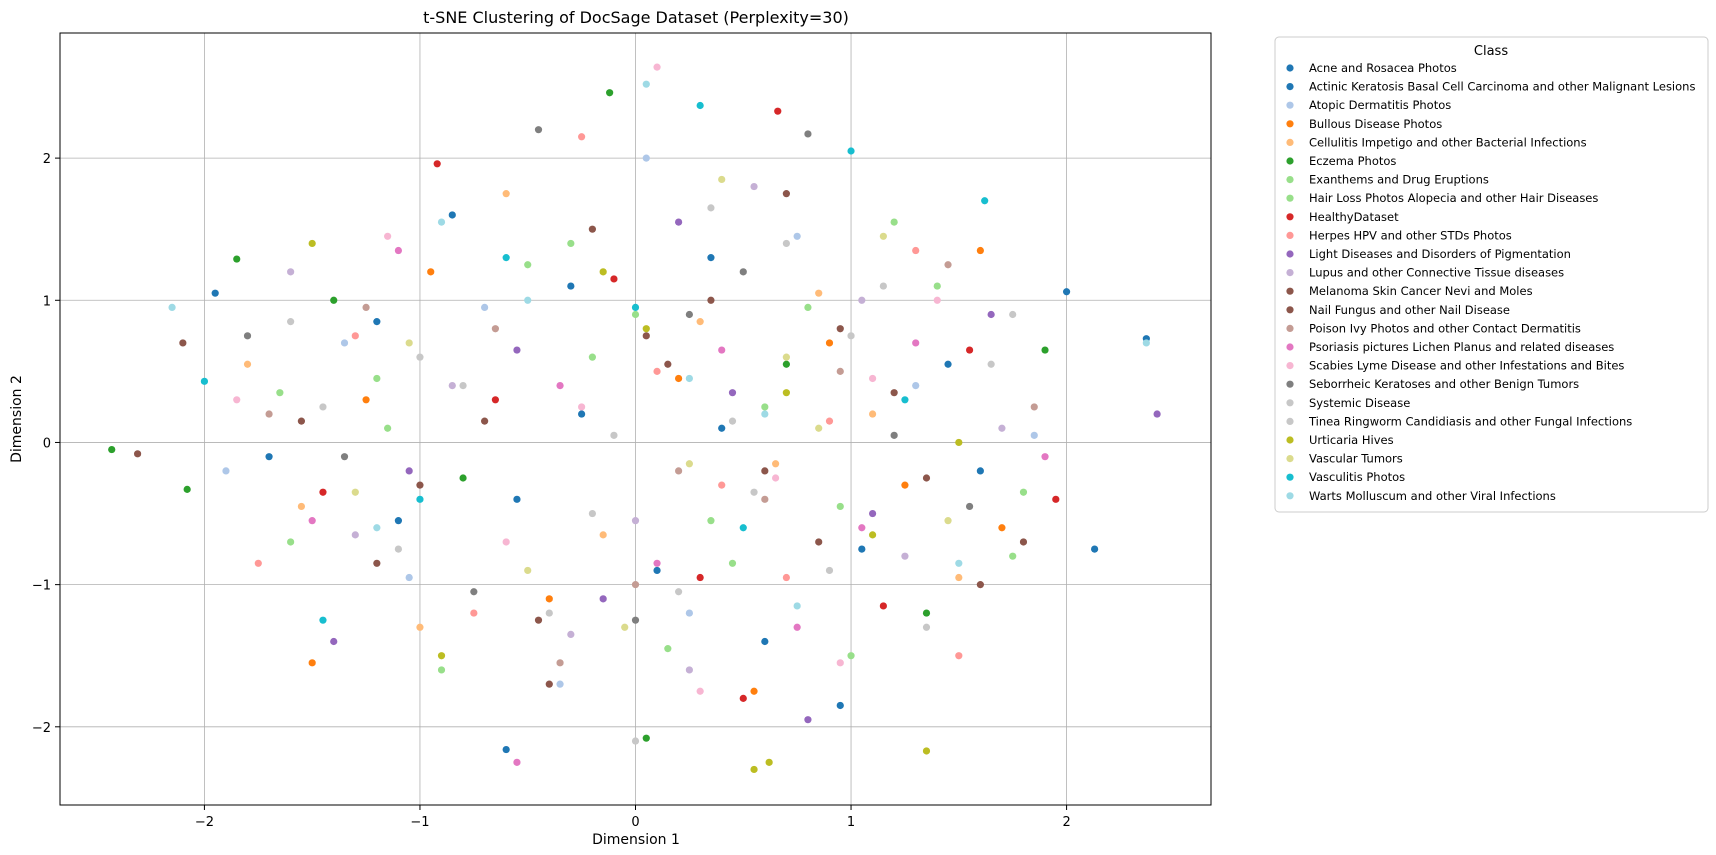 The height and width of the screenshot is (855, 1716). I want to click on x-tick-label: 0, so click(635, 822).